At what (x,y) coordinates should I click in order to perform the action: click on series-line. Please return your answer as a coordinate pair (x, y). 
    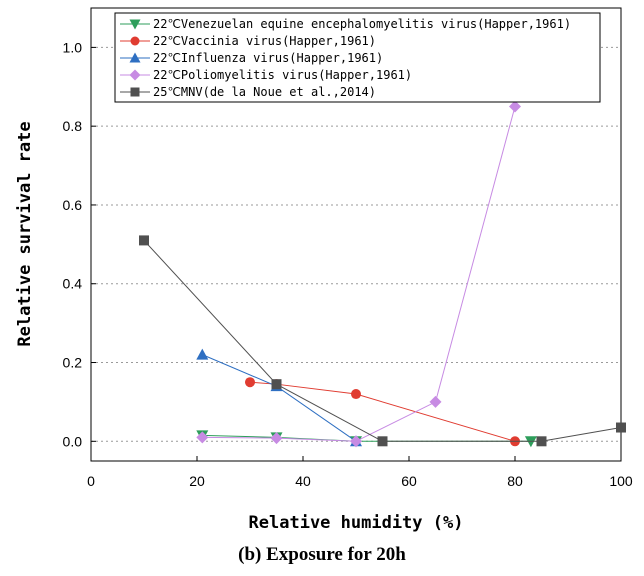
    Looking at the image, I should click on (382, 411).